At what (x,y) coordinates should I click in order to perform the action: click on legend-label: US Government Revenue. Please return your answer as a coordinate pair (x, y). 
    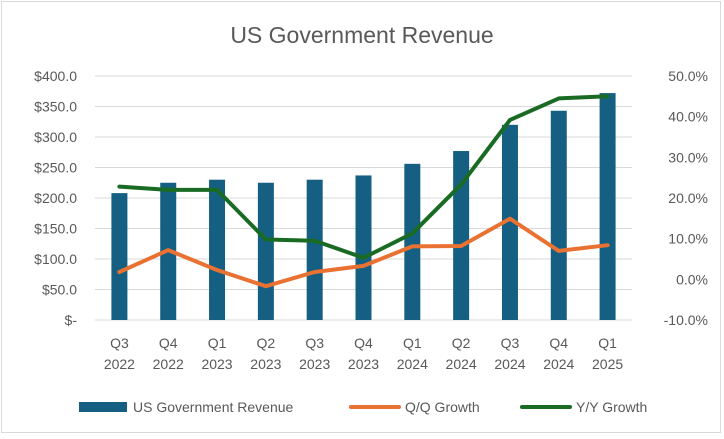
    Looking at the image, I should click on (213, 407).